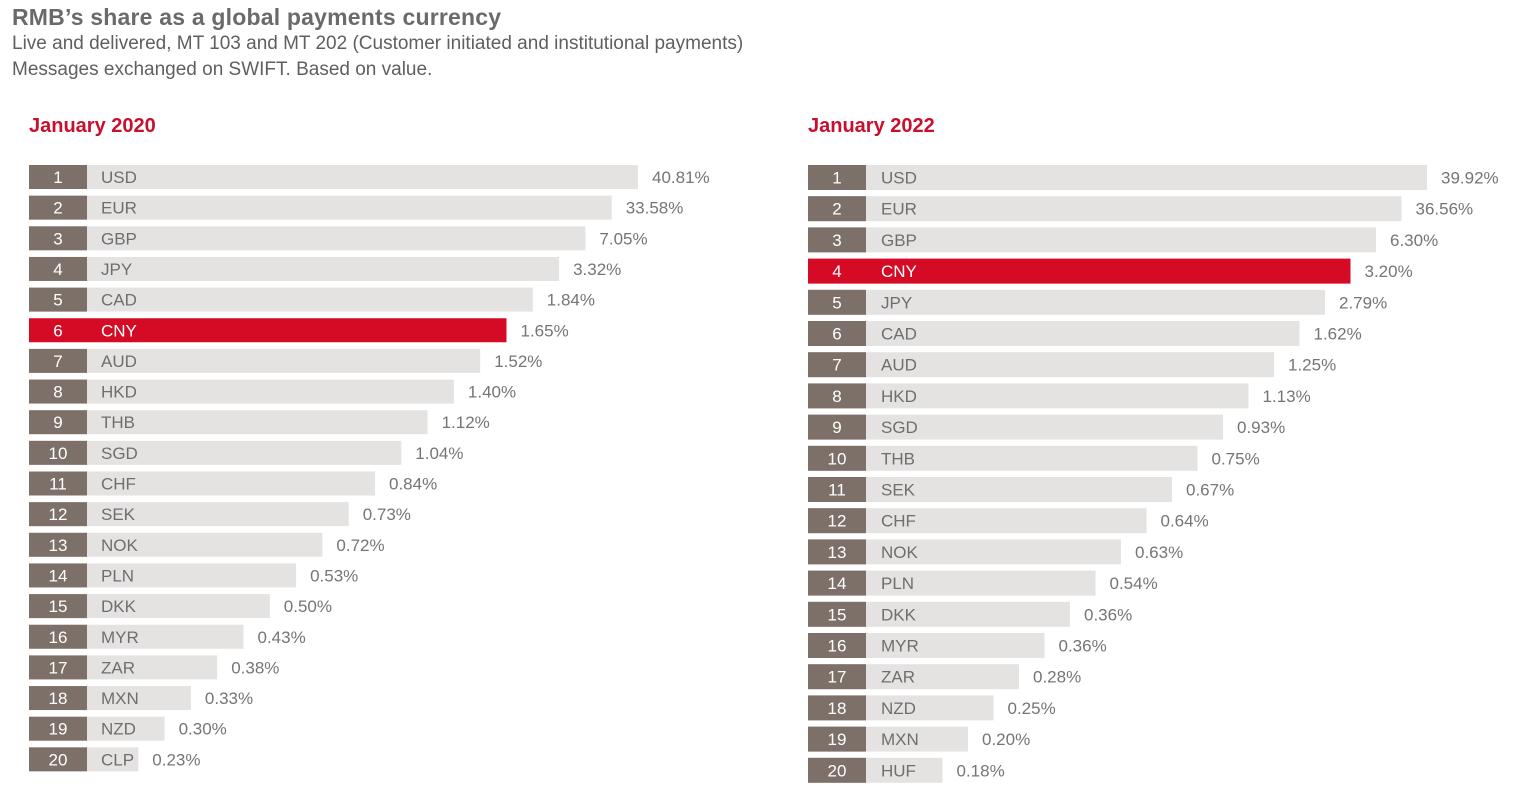  What do you see at coordinates (899, 209) in the screenshot?
I see `currency-label: EUR` at bounding box center [899, 209].